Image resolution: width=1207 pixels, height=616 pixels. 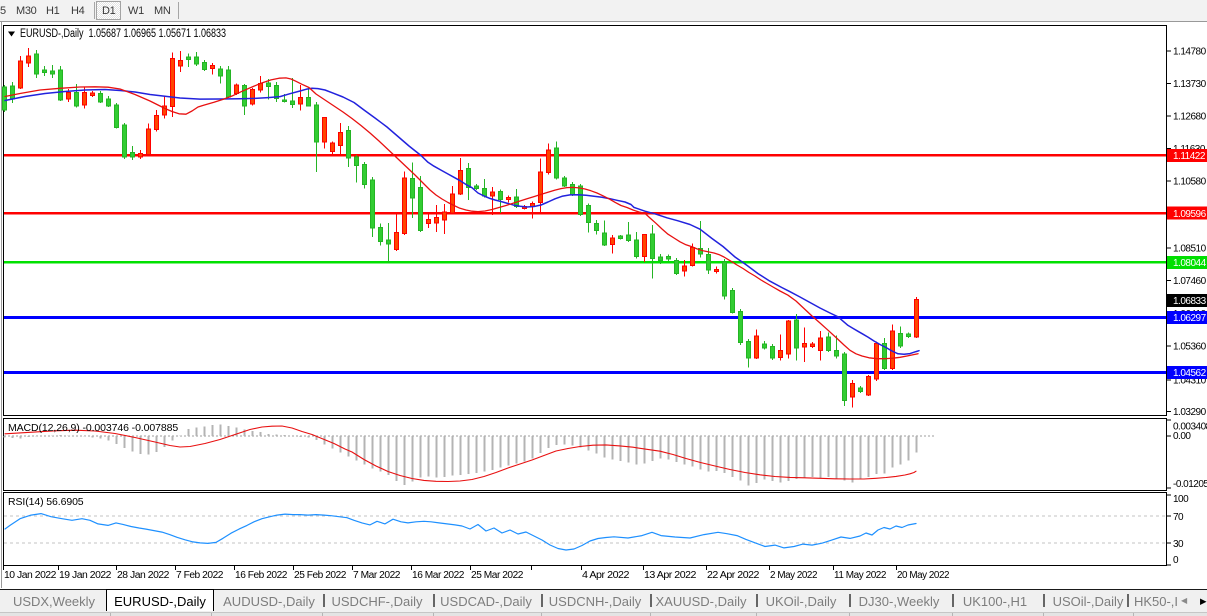 I want to click on svg-text: 1.03290, so click(x=1190, y=412).